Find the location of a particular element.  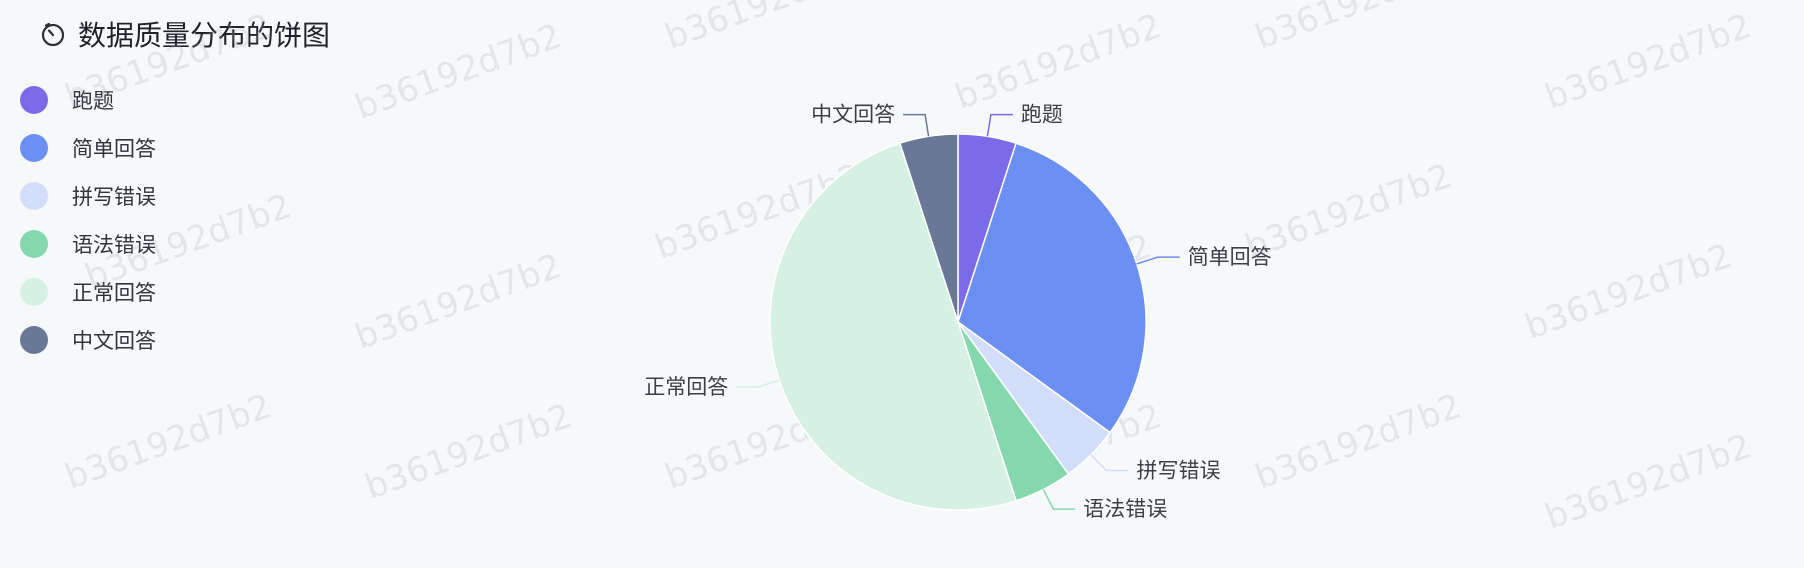

chart-legend: 跑题简单回答拼写错误语法错误正常回答中文回答 is located at coordinates (88, 220).